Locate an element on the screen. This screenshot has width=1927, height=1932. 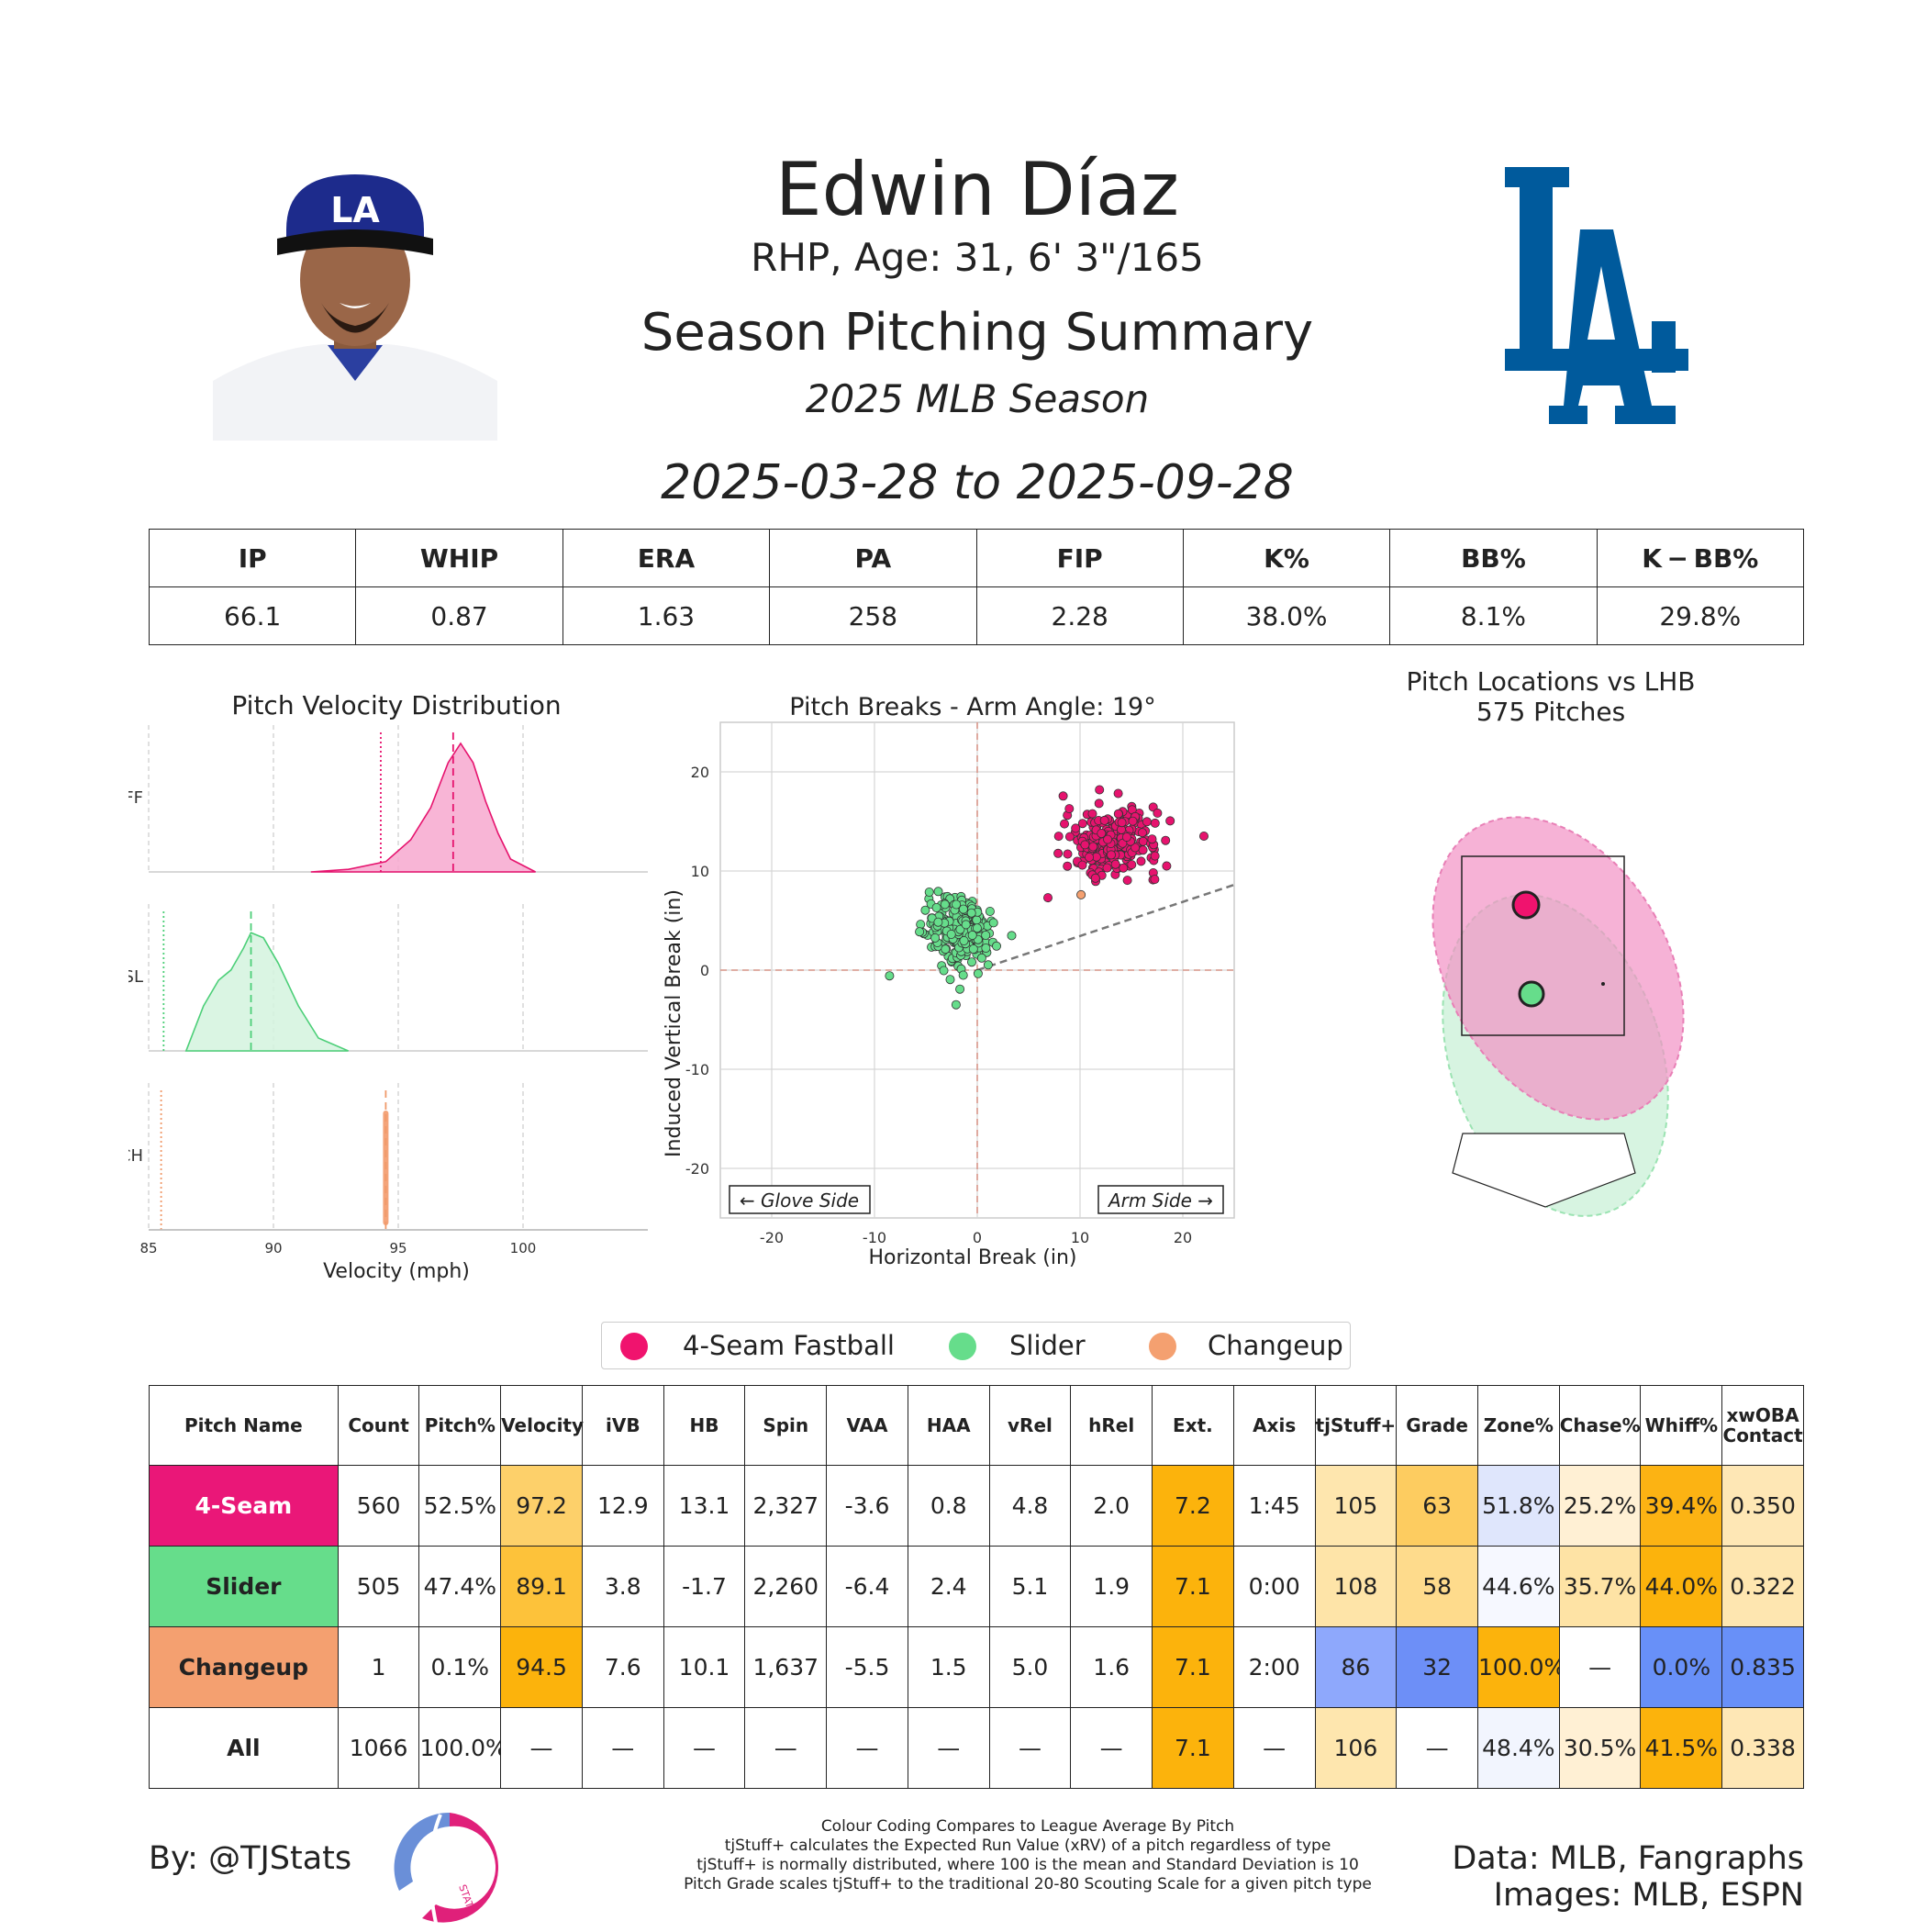
breaks-x-tick-label: 0 is located at coordinates (977, 1237).